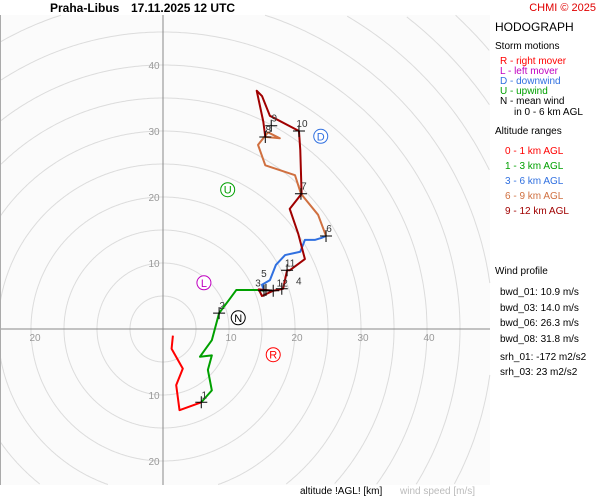 This screenshot has width=600, height=500. I want to click on storm-legend-item: N - mean wind, so click(532, 101).